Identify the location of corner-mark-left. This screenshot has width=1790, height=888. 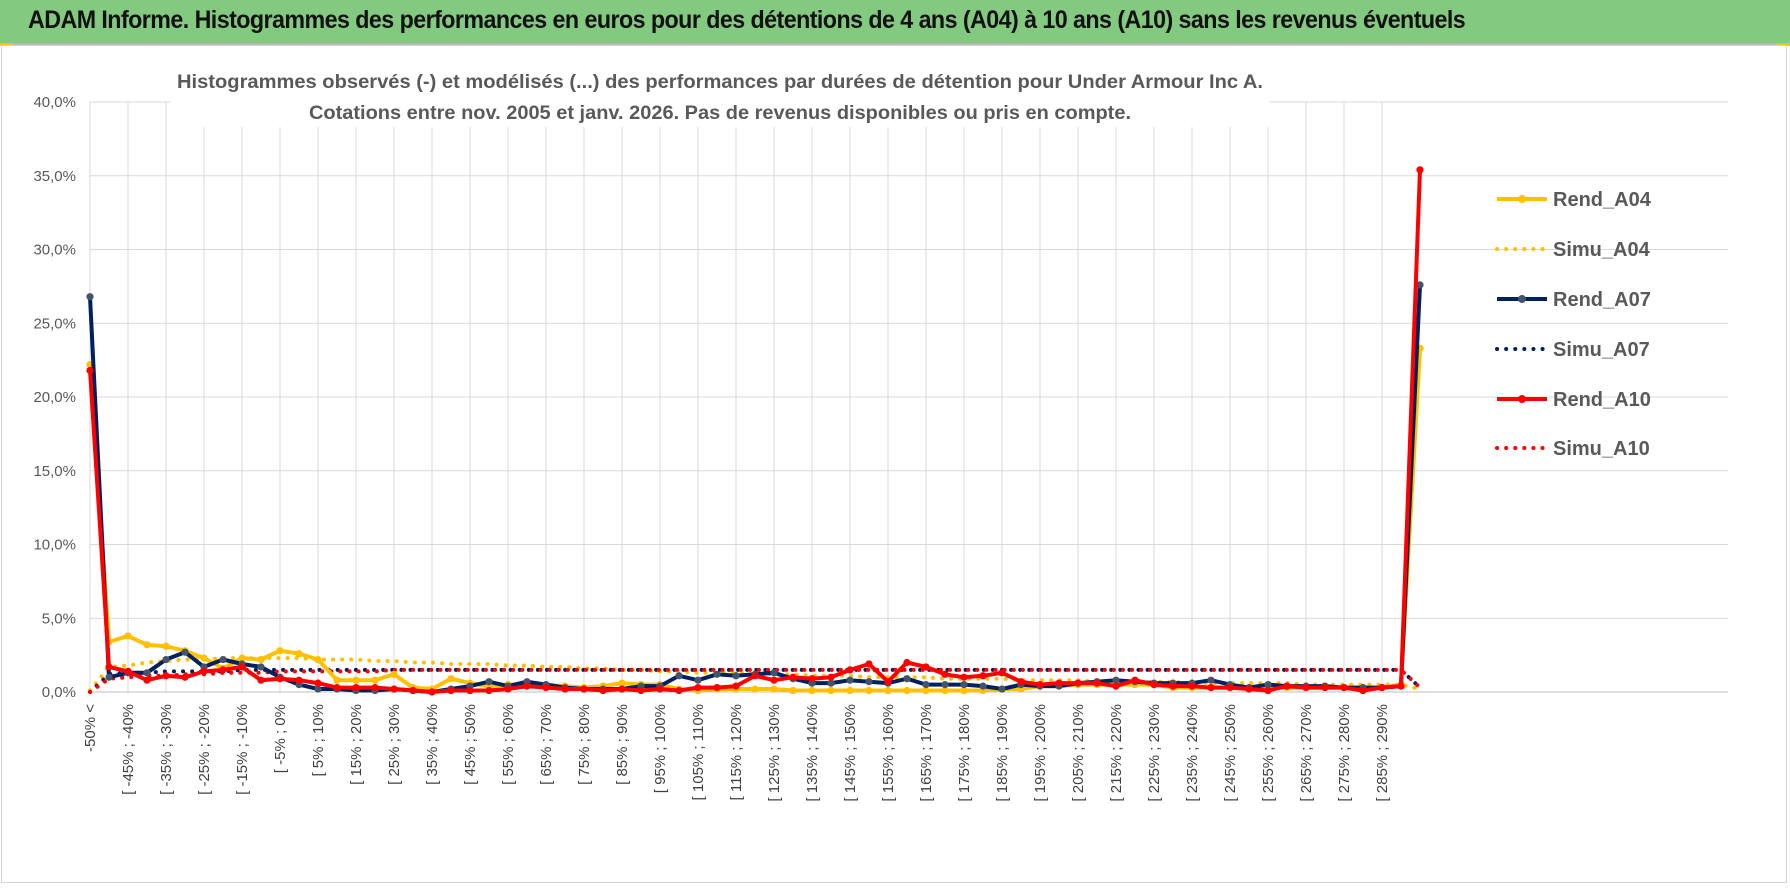
(6, 44).